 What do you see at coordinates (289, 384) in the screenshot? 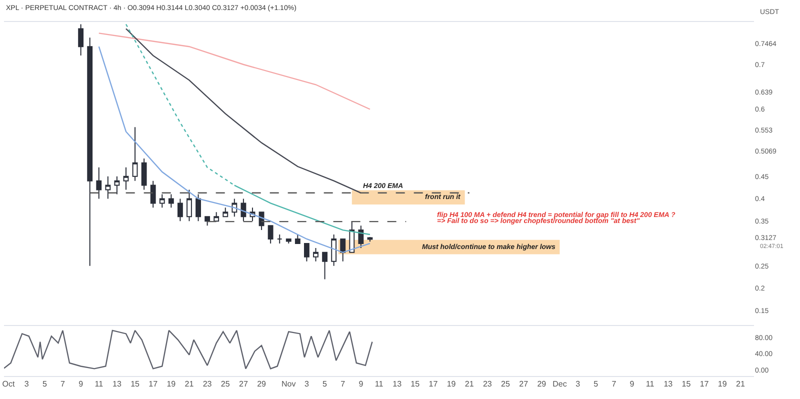
I see `x-tick-label: Nov` at bounding box center [289, 384].